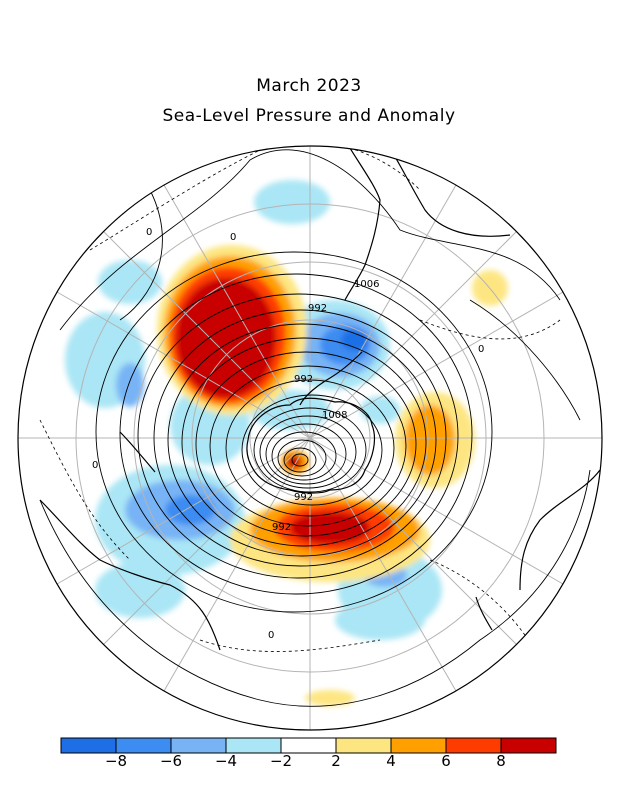 The height and width of the screenshot is (800, 618). What do you see at coordinates (336, 761) in the screenshot?
I see `colorbar-tick-label: 2` at bounding box center [336, 761].